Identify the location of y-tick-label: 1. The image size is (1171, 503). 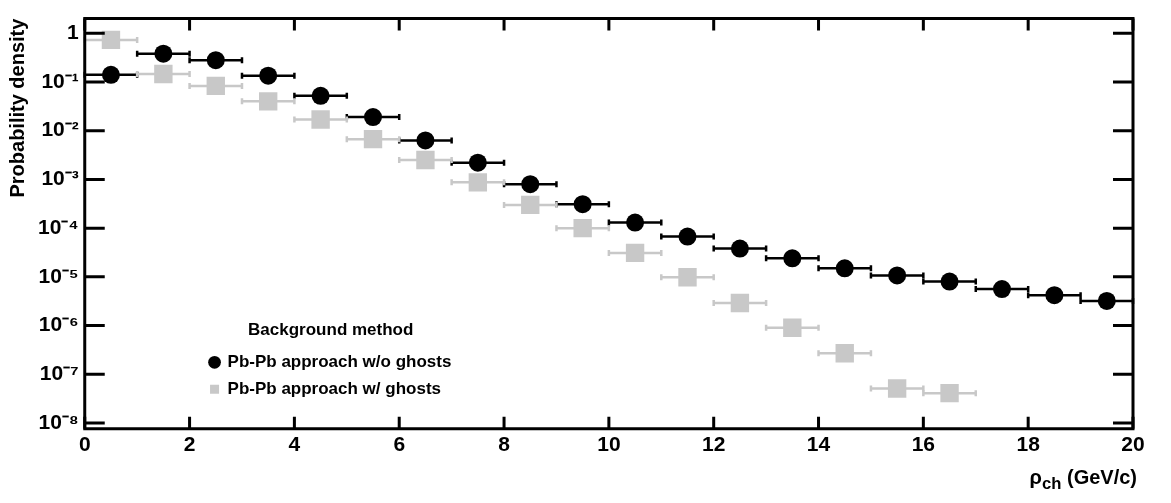
(73, 32).